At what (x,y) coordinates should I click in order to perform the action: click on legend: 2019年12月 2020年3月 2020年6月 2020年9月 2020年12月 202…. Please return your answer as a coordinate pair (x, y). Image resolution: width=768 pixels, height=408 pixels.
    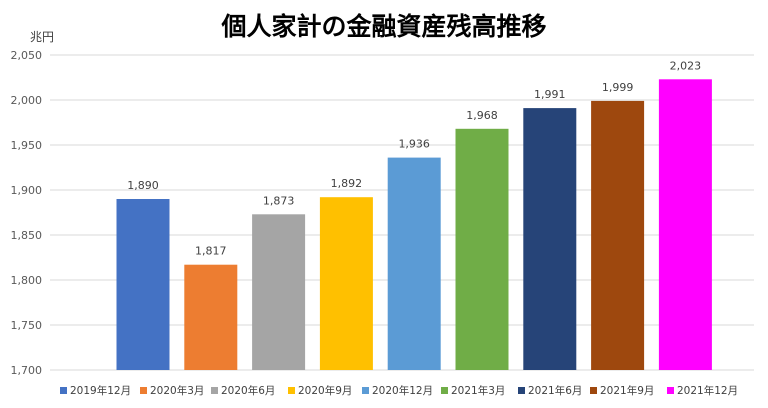
    Looking at the image, I should click on (399, 390).